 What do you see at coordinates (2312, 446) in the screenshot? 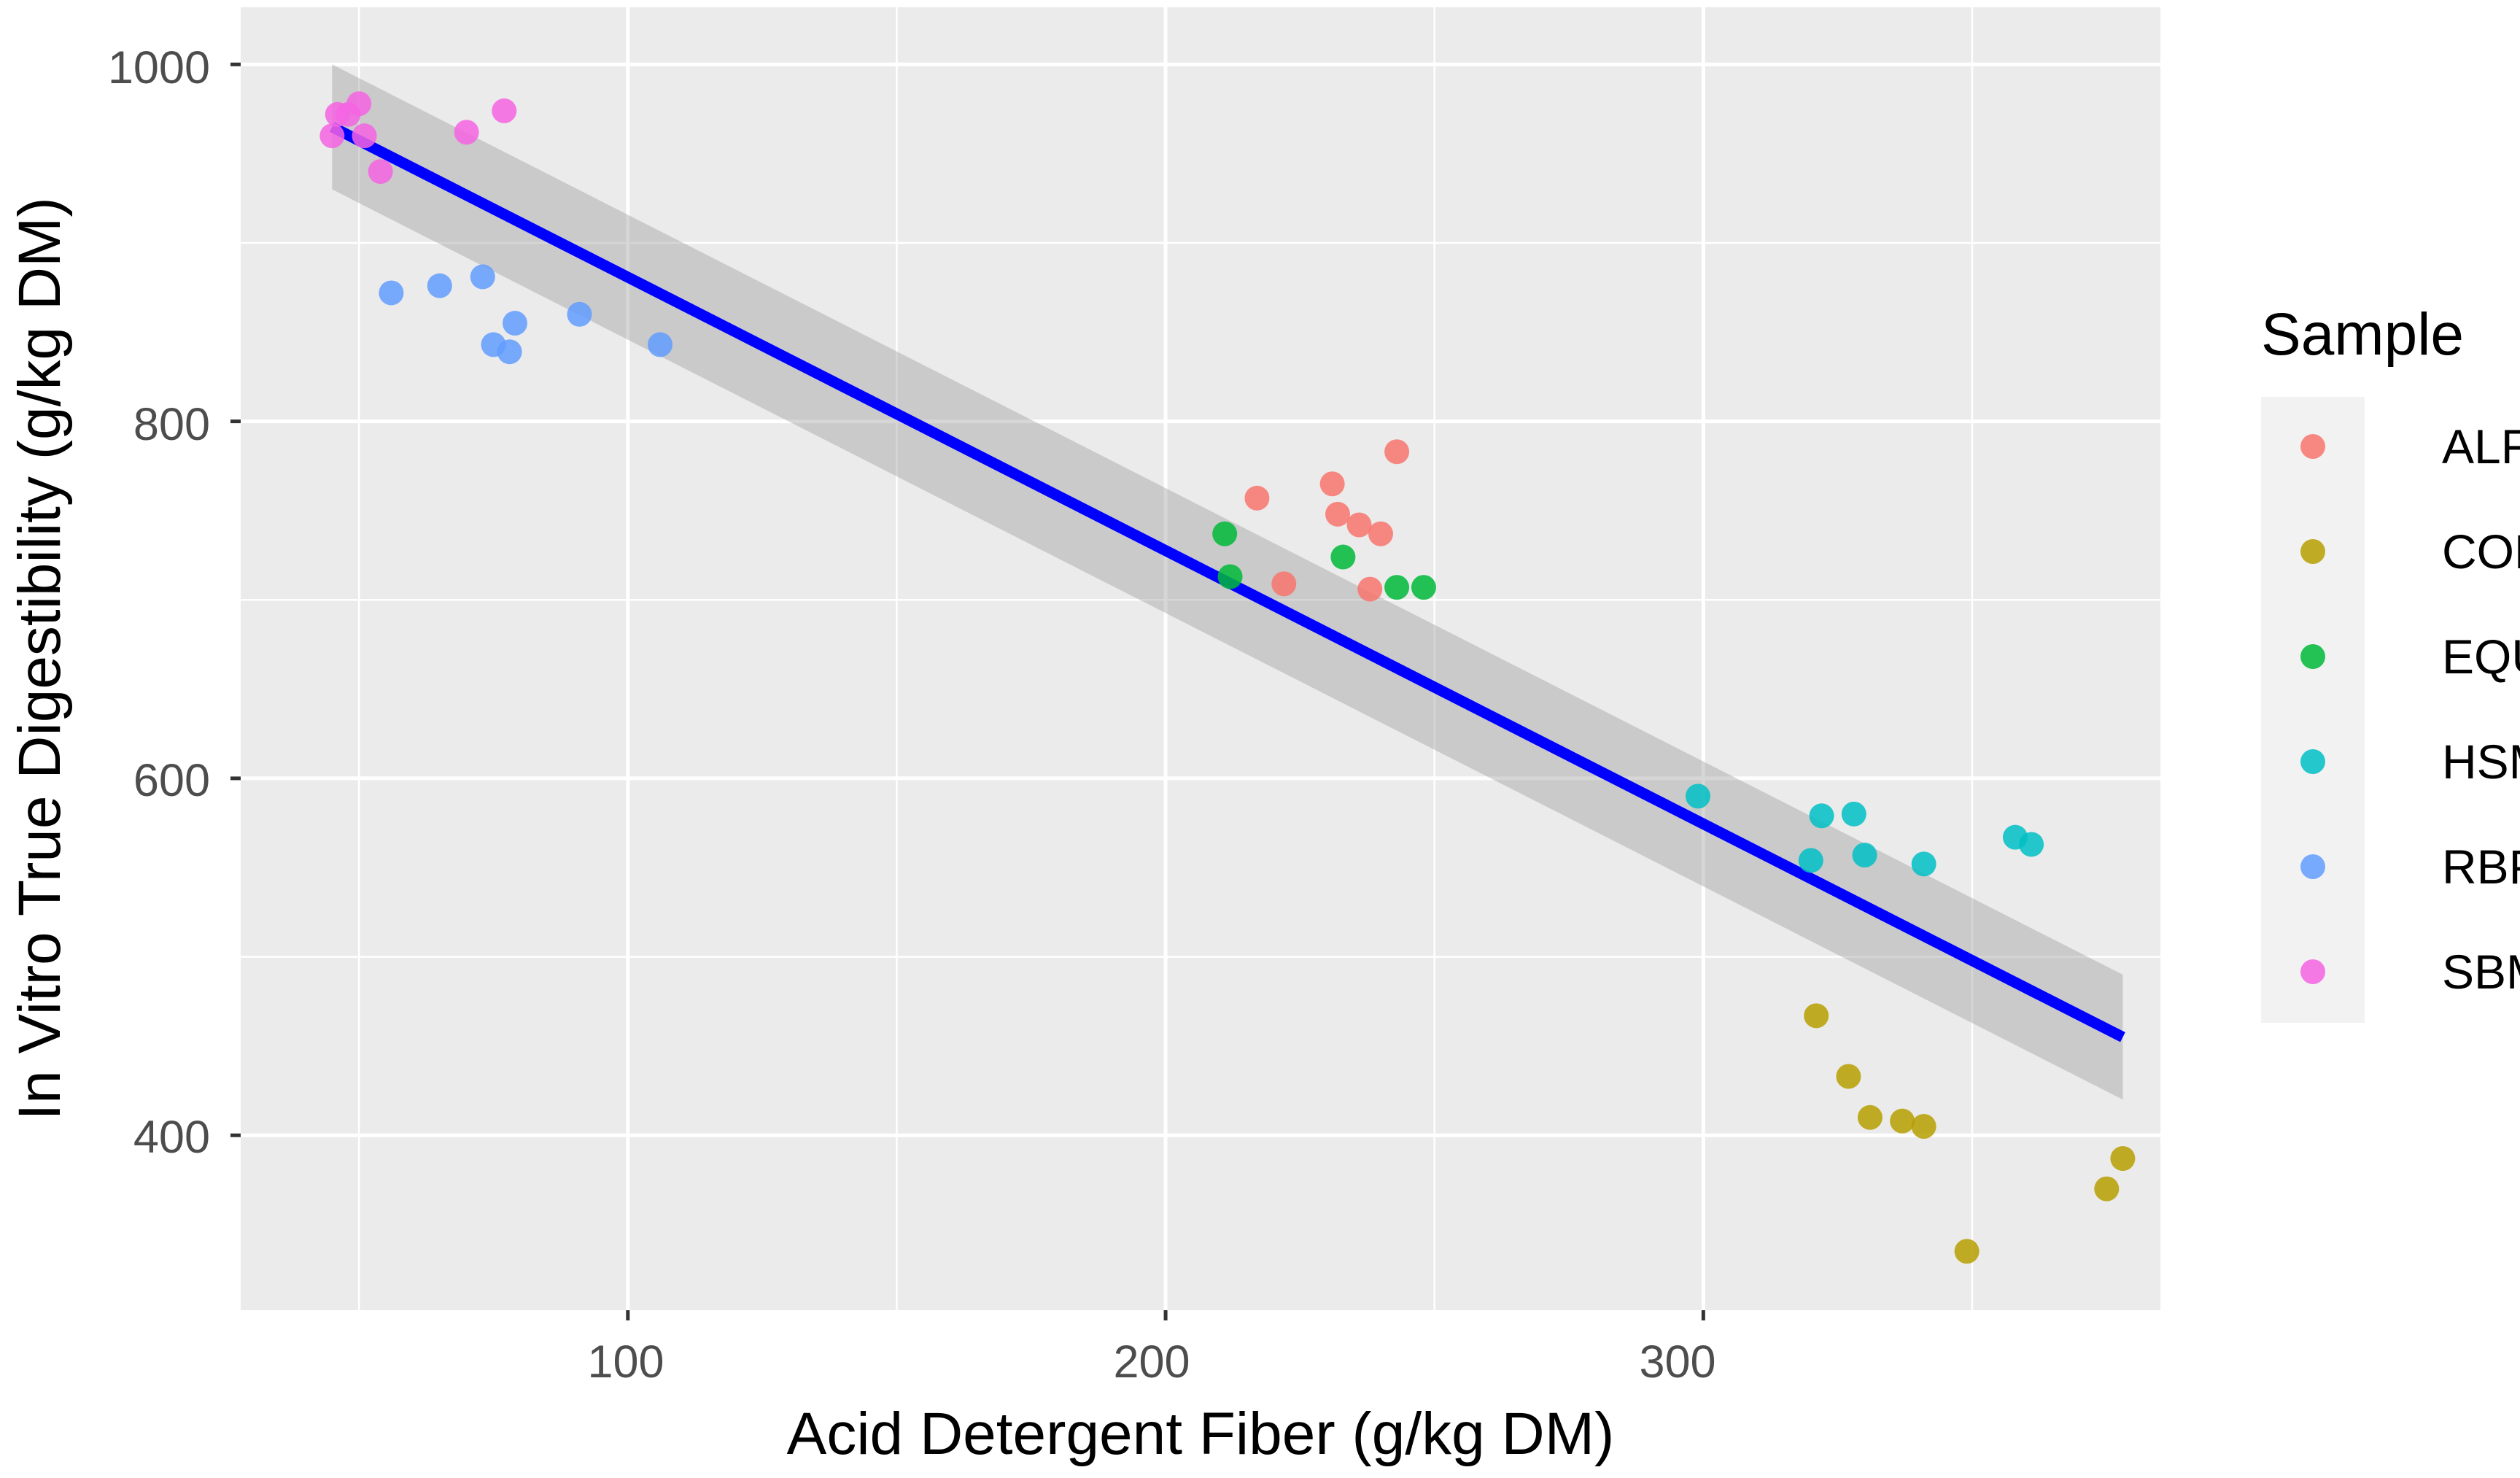
I see `legend-key-alf` at bounding box center [2312, 446].